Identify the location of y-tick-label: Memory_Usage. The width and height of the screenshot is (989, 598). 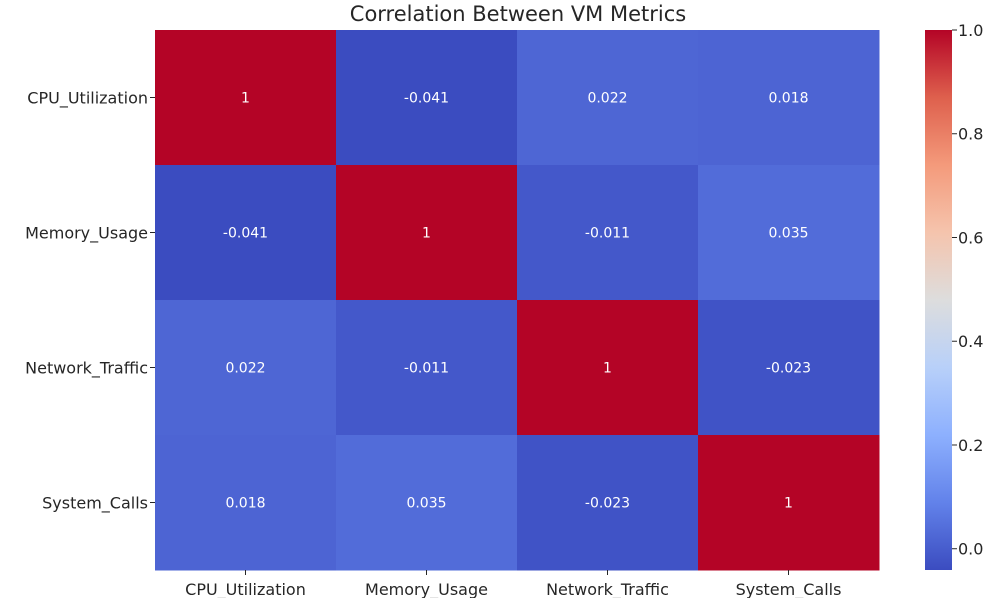
(86, 234).